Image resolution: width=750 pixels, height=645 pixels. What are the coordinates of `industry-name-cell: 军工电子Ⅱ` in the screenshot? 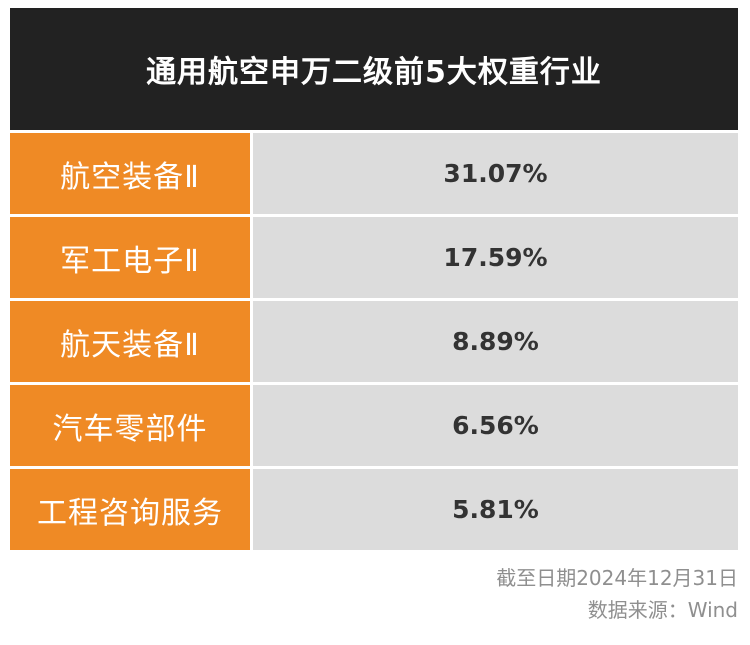 It's located at (130, 257).